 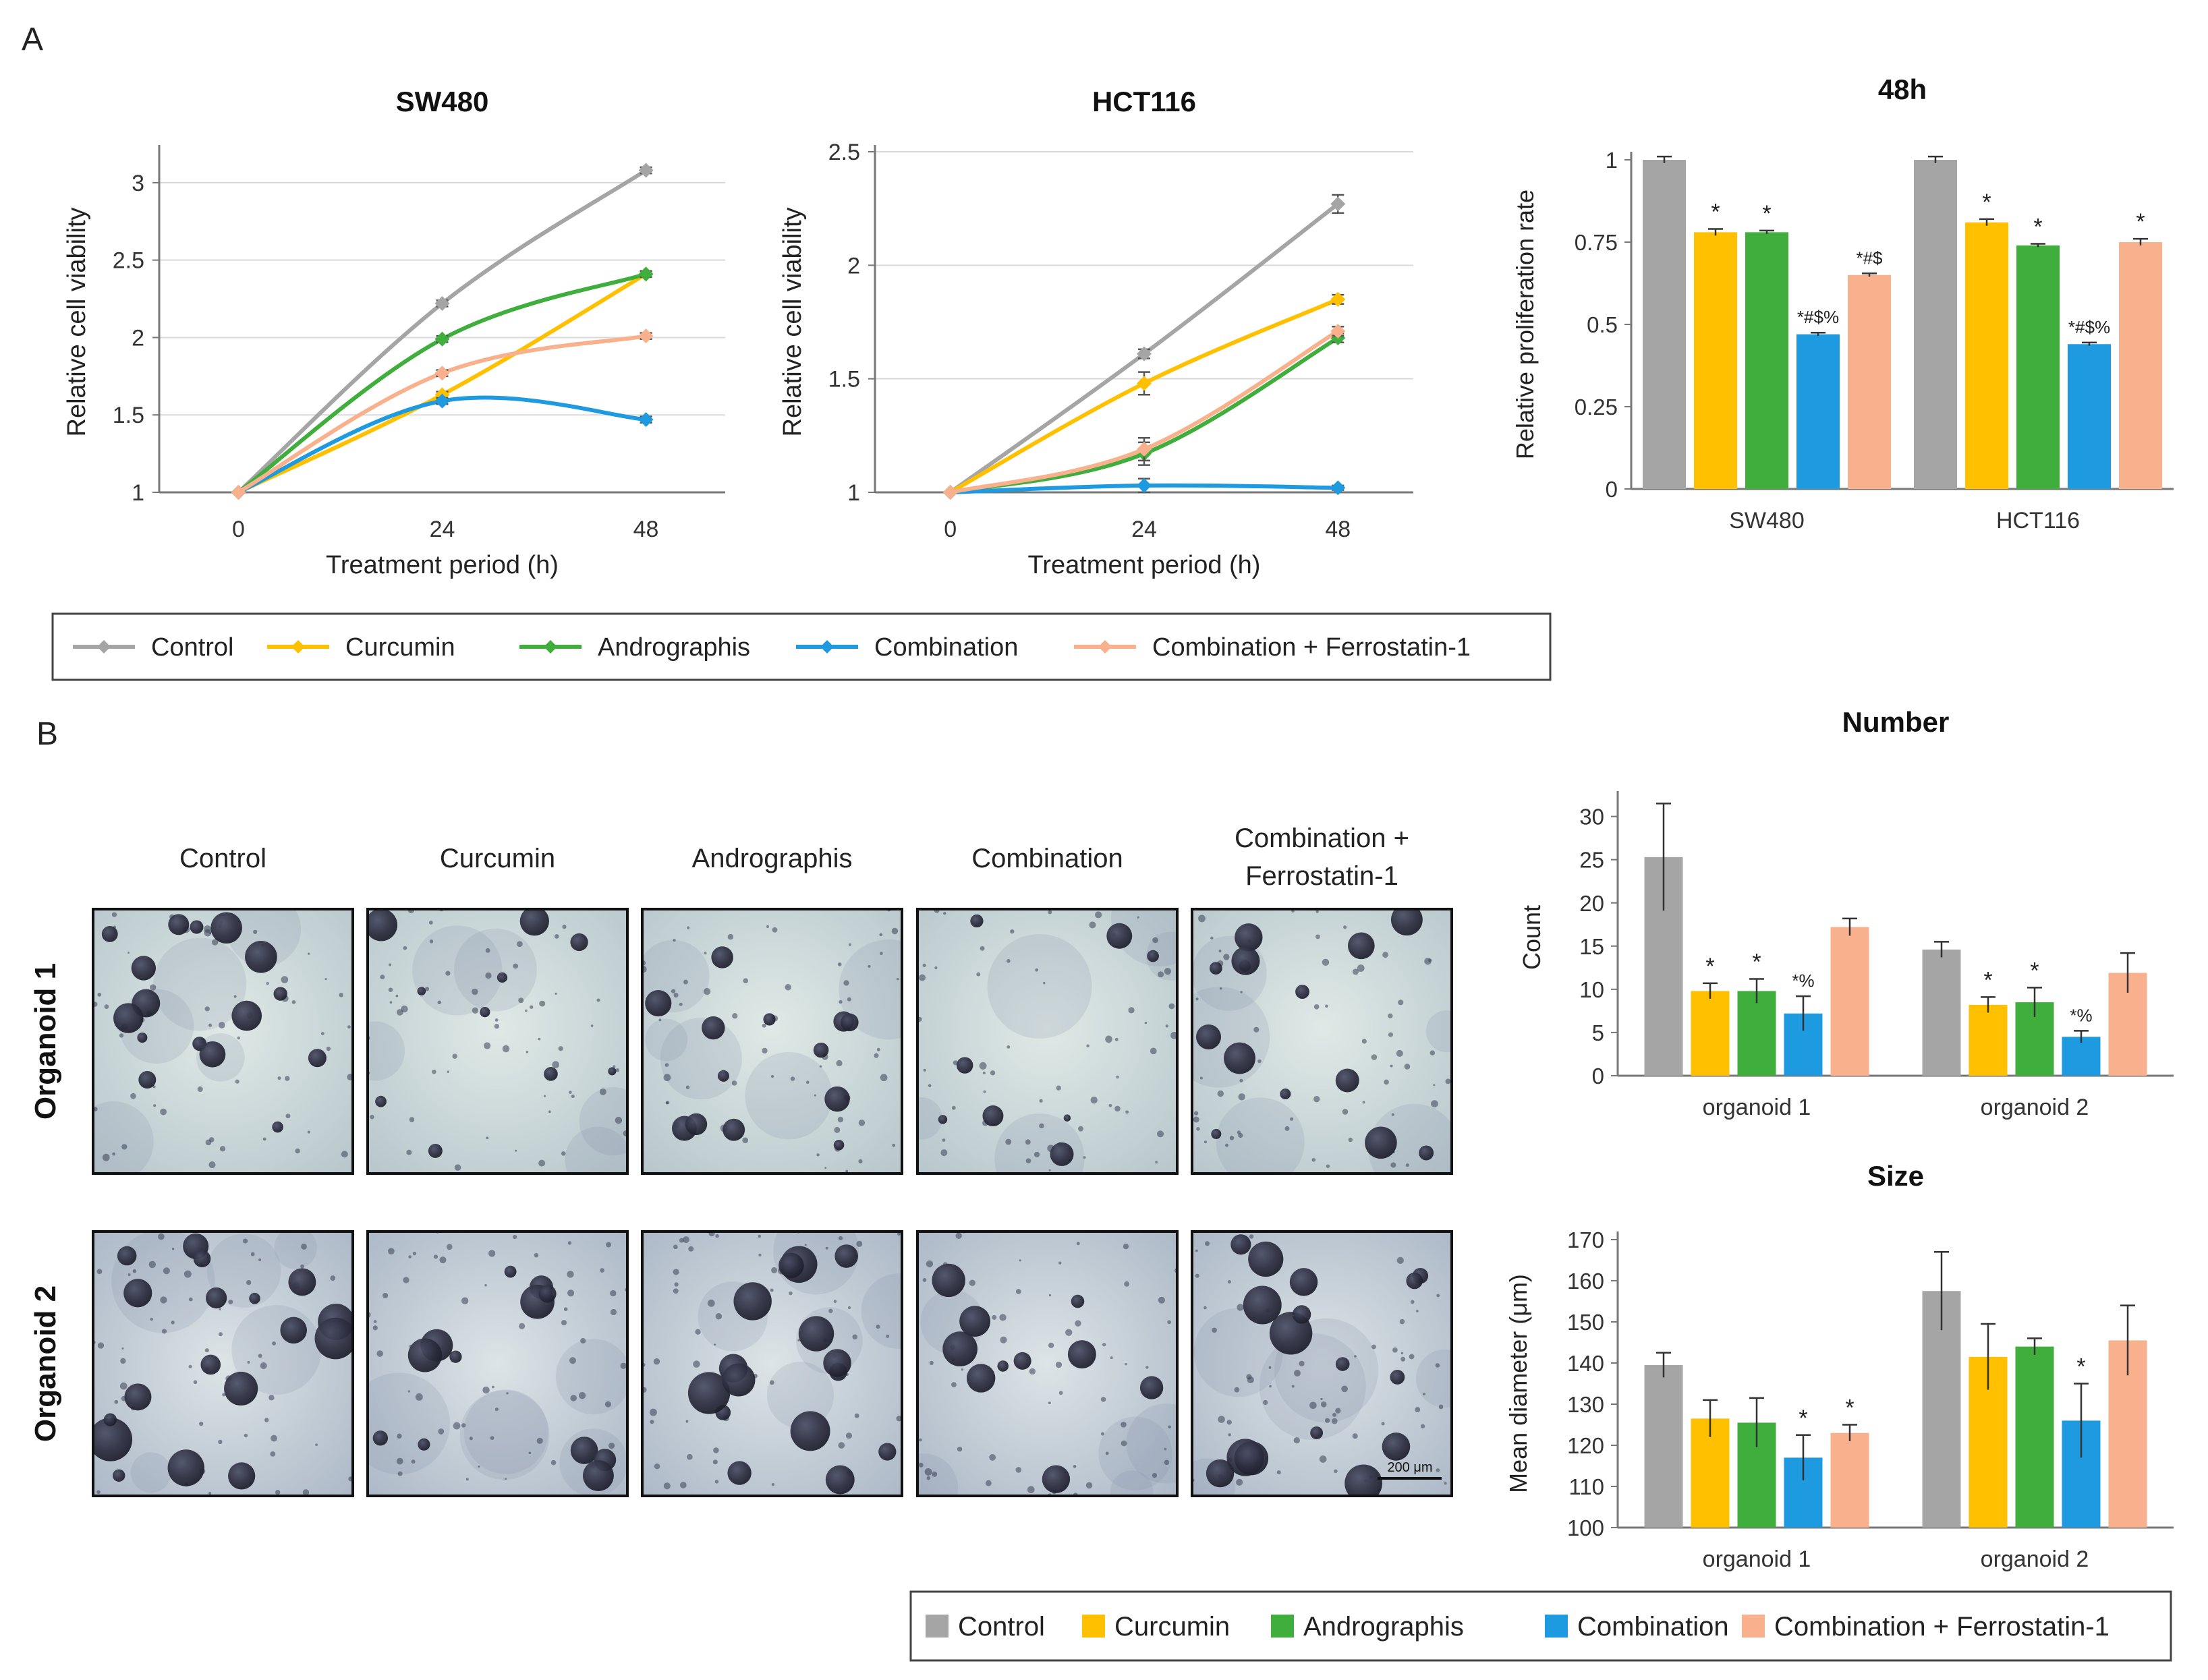 I want to click on legend-marker, so click(x=298, y=647).